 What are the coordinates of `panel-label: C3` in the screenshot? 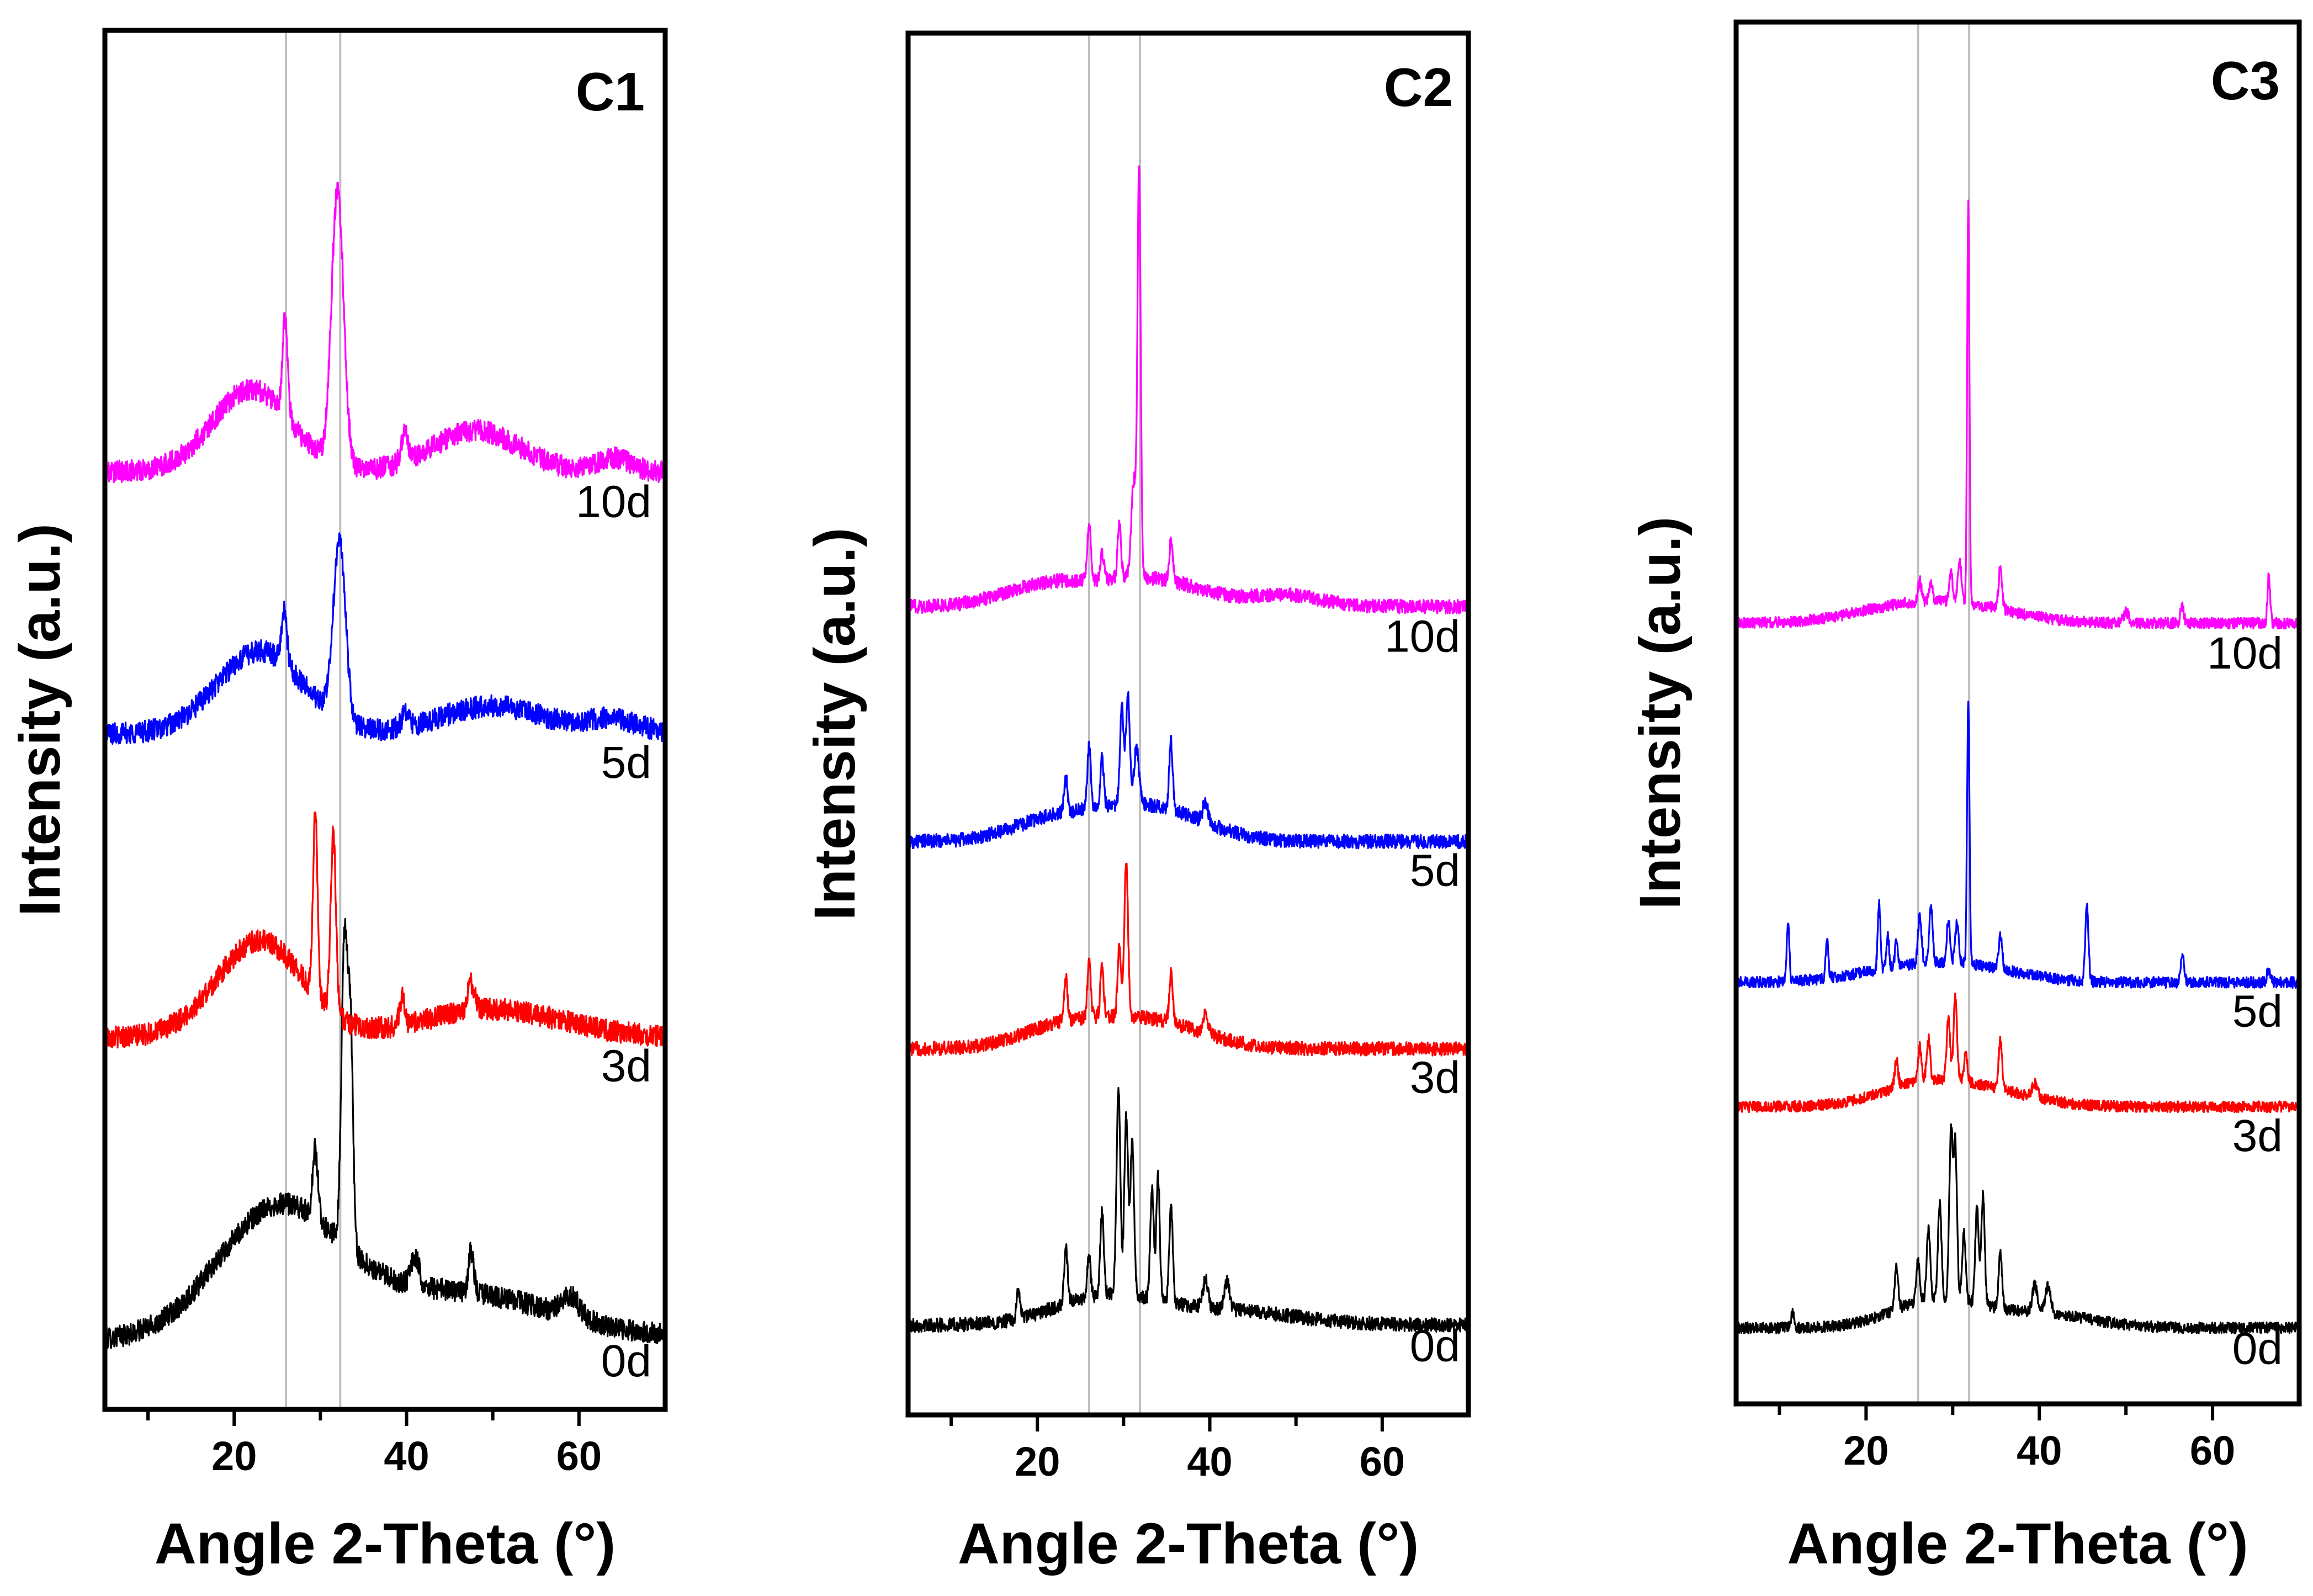 It's located at (2245, 80).